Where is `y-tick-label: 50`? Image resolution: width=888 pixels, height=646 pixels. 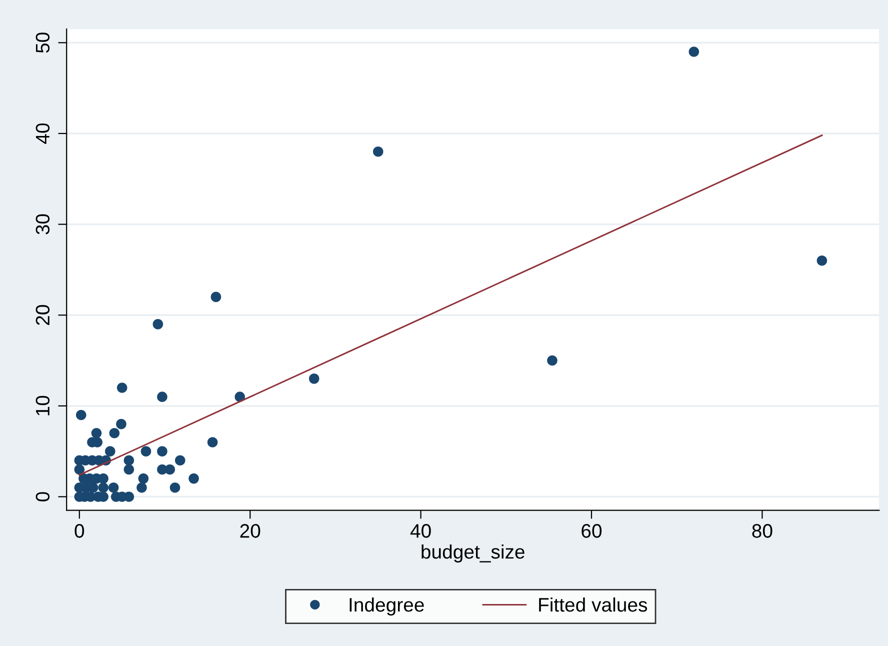 y-tick-label: 50 is located at coordinates (43, 42).